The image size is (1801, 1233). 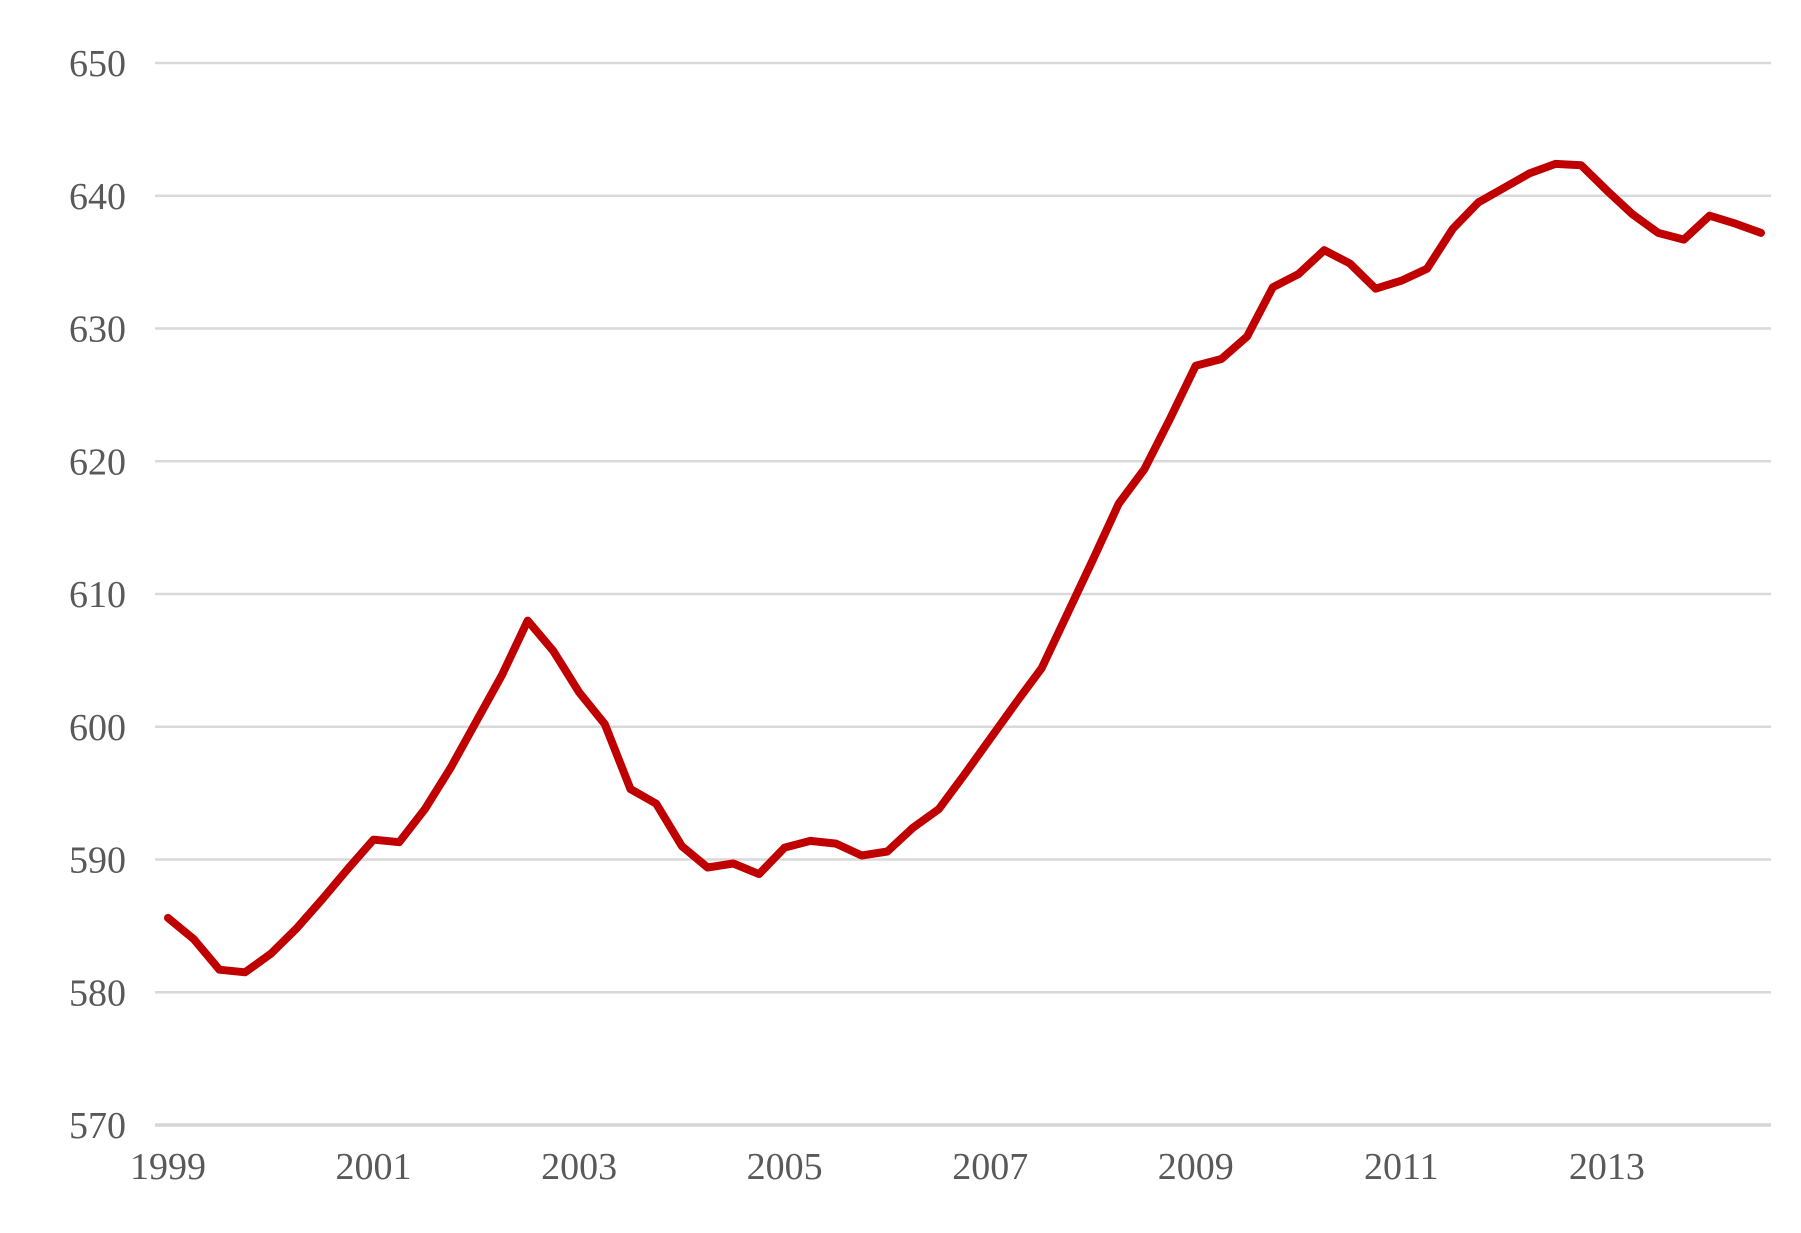 What do you see at coordinates (97, 462) in the screenshot?
I see `y-tick-label-620: 620` at bounding box center [97, 462].